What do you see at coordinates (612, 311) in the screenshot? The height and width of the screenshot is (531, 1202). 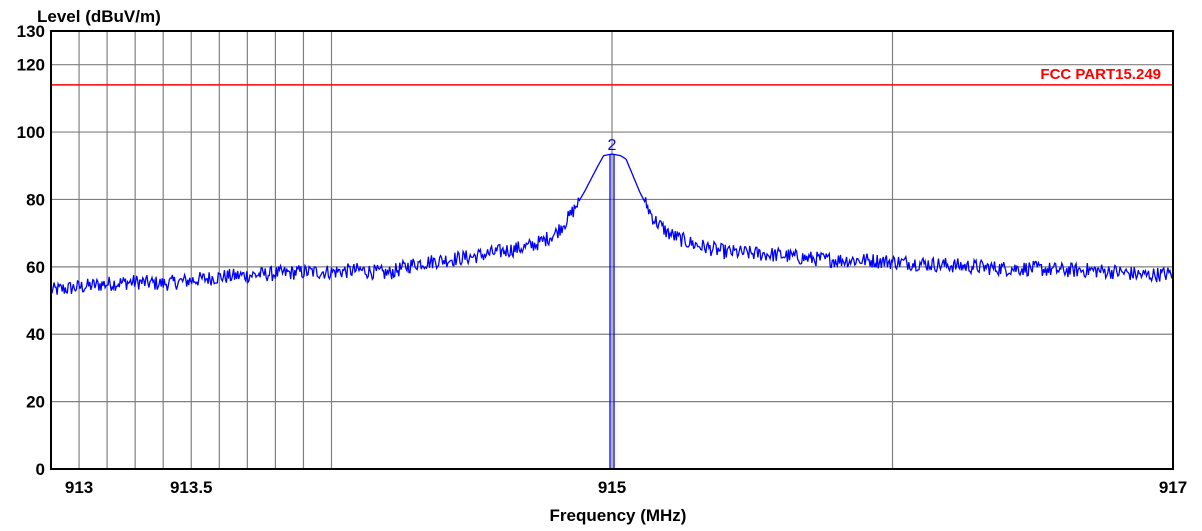 I see `marker-layer` at bounding box center [612, 311].